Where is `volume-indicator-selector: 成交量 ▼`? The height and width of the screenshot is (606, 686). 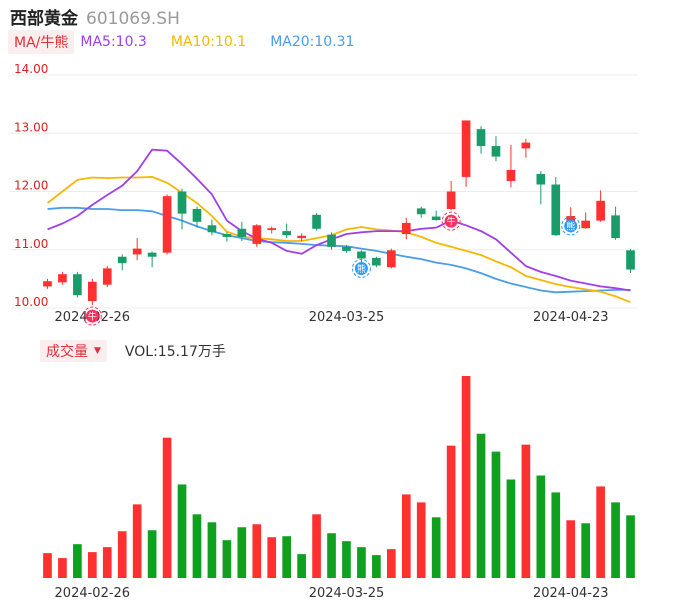
volume-indicator-selector: 成交量 ▼ is located at coordinates (73, 351).